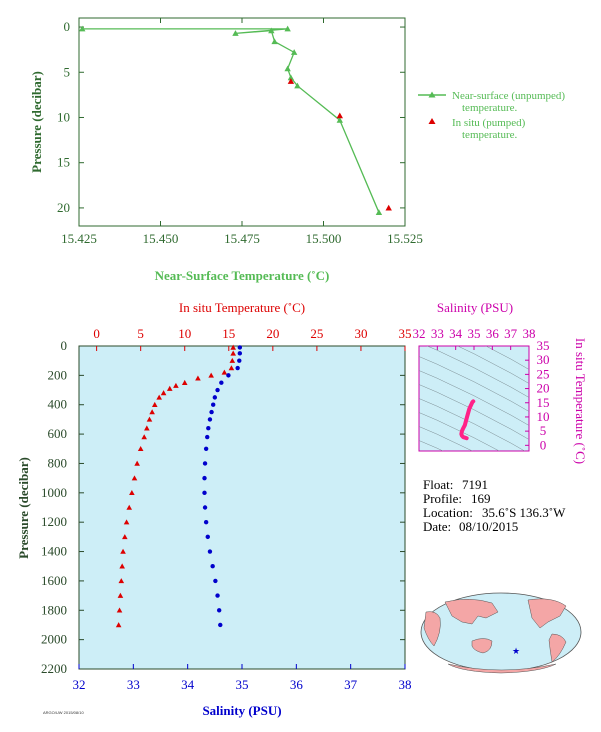 The height and width of the screenshot is (732, 601). I want to click on near-surface-y-tick-label: 10, so click(63, 116).